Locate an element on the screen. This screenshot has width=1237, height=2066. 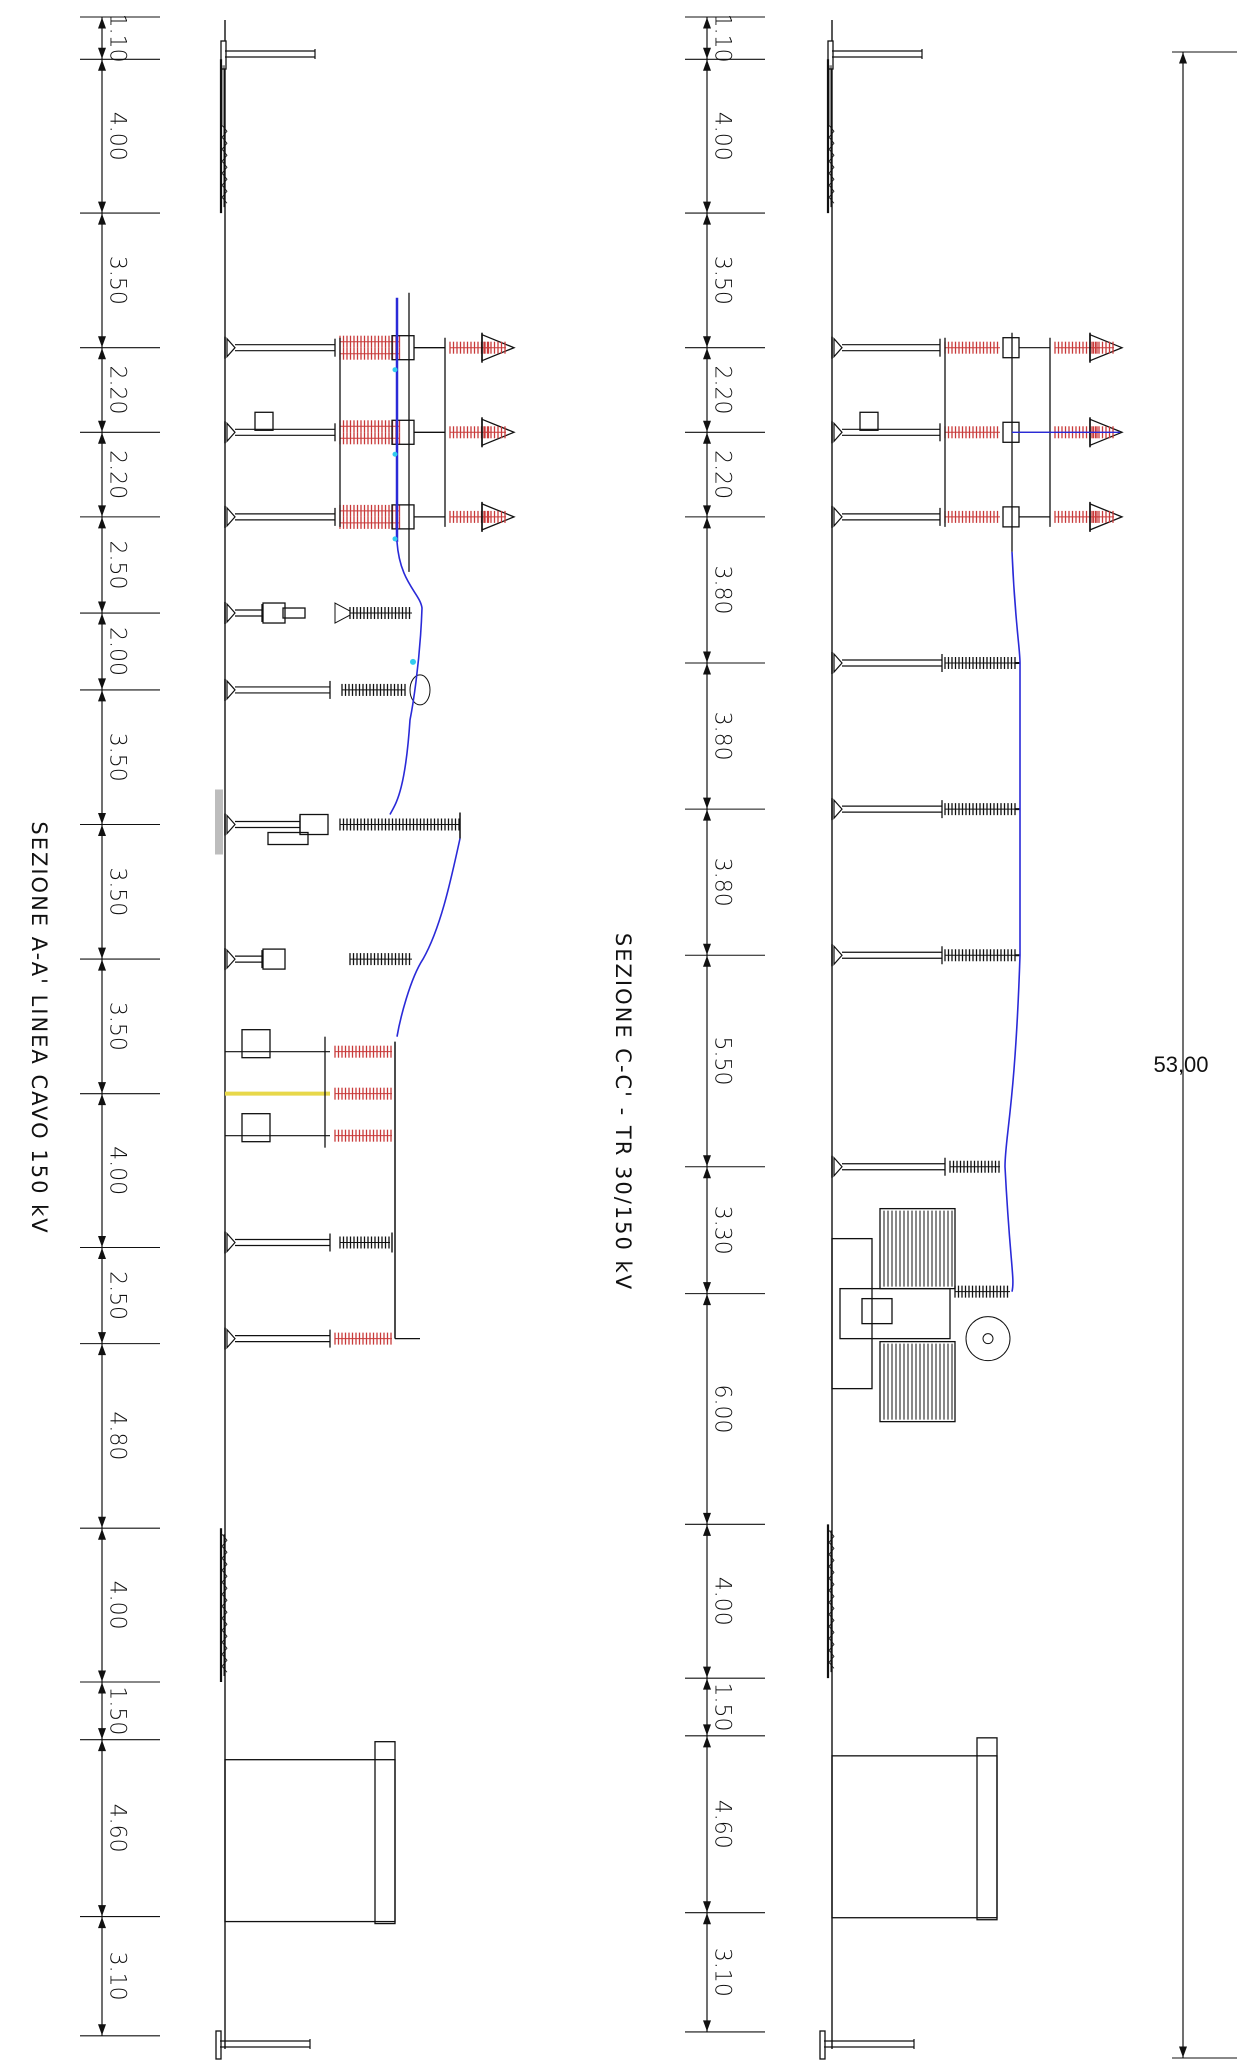
operating-box is located at coordinates (256, 1128).